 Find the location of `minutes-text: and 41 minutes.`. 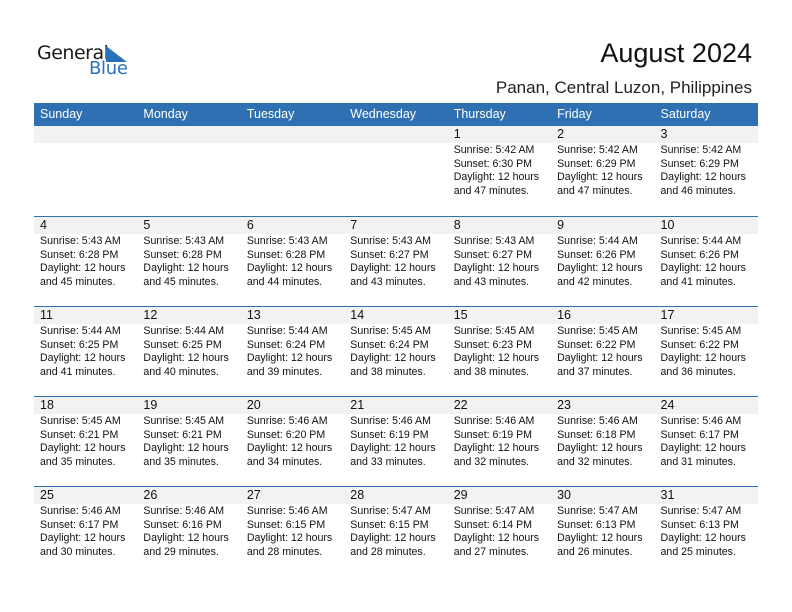

minutes-text: and 41 minutes. is located at coordinates (78, 371).